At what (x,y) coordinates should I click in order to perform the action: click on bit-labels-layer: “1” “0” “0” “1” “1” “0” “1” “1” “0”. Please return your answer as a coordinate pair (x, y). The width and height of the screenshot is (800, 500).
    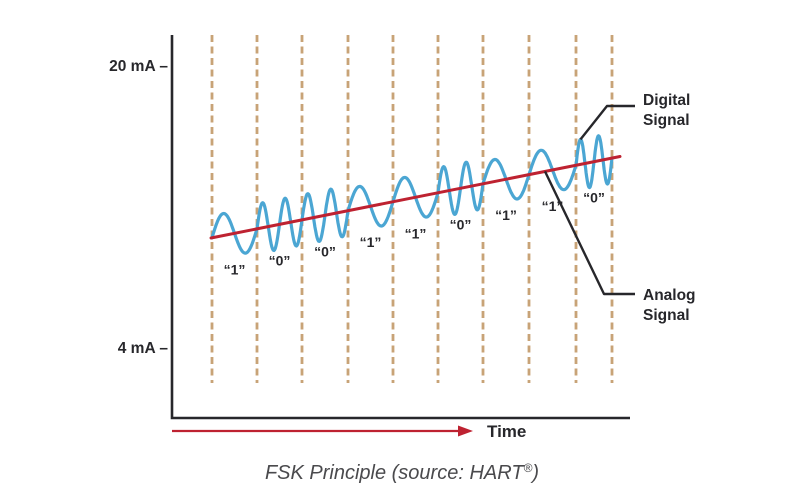
    Looking at the image, I should click on (414, 234).